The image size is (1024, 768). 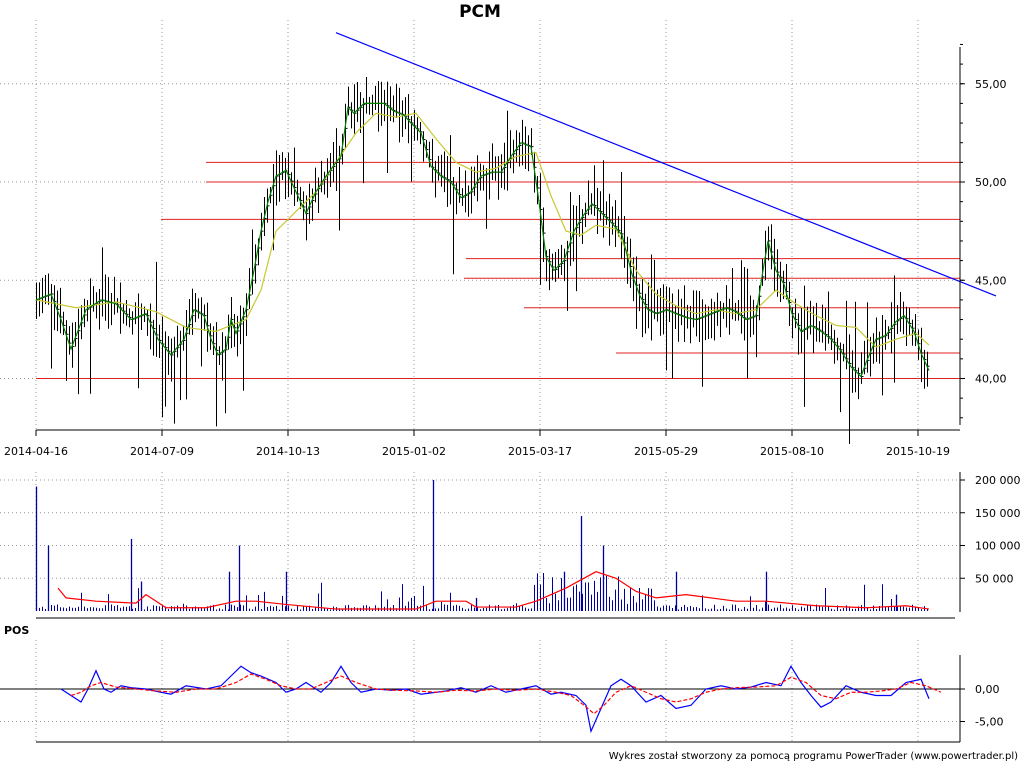 What do you see at coordinates (998, 546) in the screenshot?
I see `volume-tick-label: 100 000` at bounding box center [998, 546].